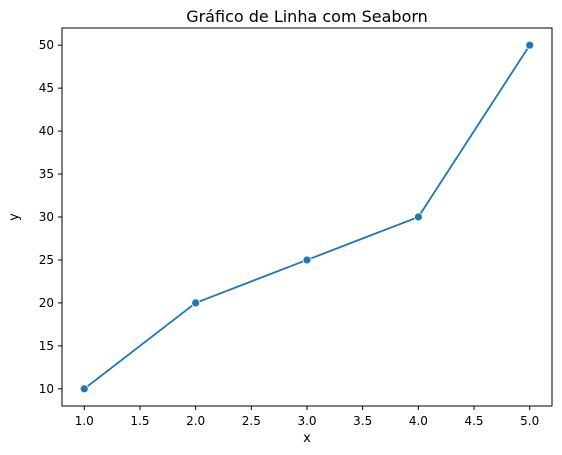 The height and width of the screenshot is (455, 562). What do you see at coordinates (46, 131) in the screenshot?
I see `y-tick-label: 40` at bounding box center [46, 131].